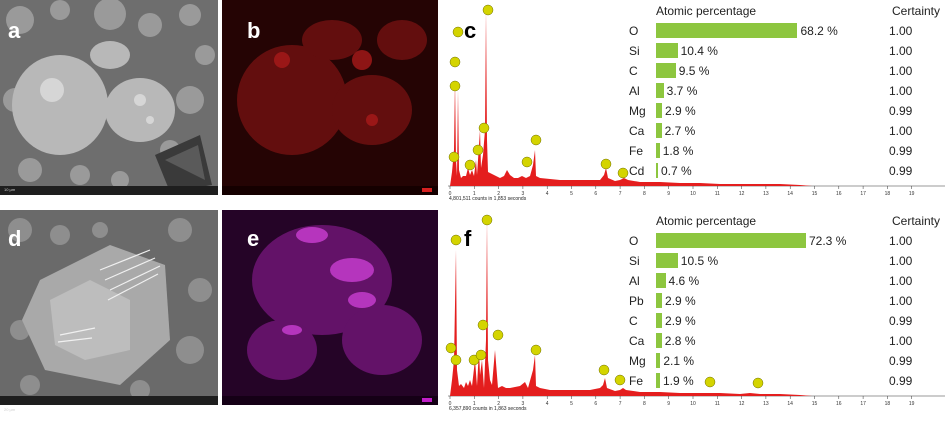 Image resolution: width=945 pixels, height=423 pixels. What do you see at coordinates (684, 281) in the screenshot?
I see `percentage-value: 4.6 %` at bounding box center [684, 281].